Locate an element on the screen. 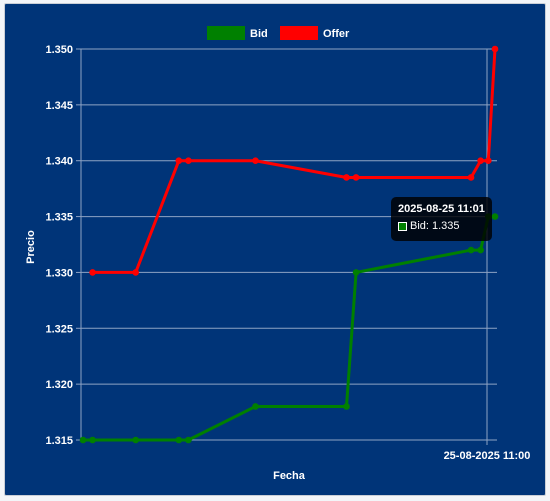 Image resolution: width=550 pixels, height=501 pixels. tooltip: 2025-08-25 11:01 Bid: 1.335 is located at coordinates (441, 219).